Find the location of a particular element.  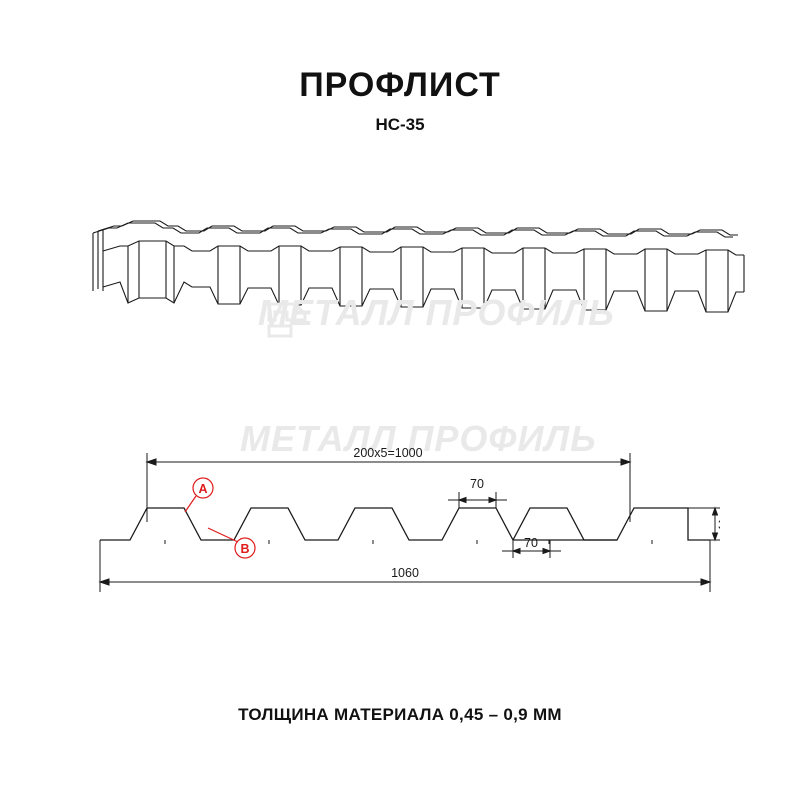

dim-height-label: 35 is located at coordinates (719, 525).